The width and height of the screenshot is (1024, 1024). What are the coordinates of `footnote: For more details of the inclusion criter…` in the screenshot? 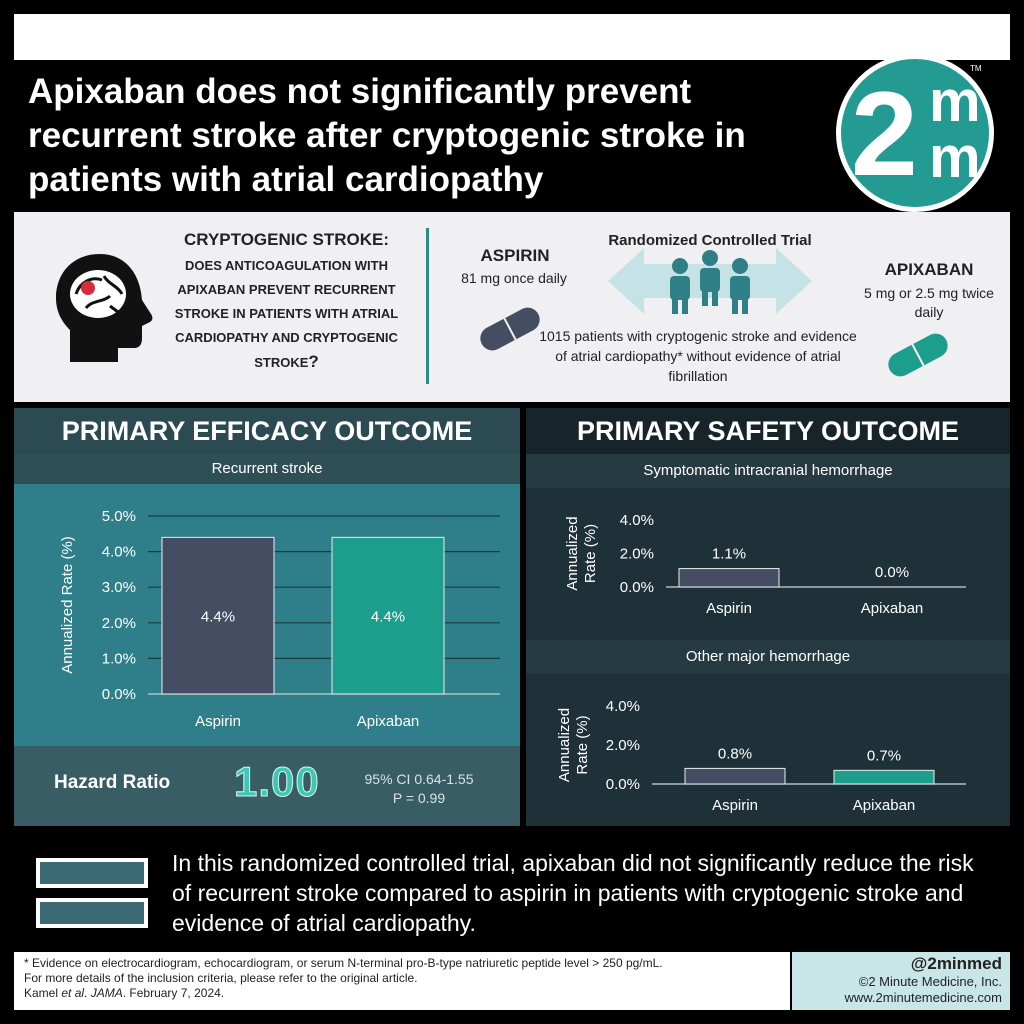 It's located at (221, 978).